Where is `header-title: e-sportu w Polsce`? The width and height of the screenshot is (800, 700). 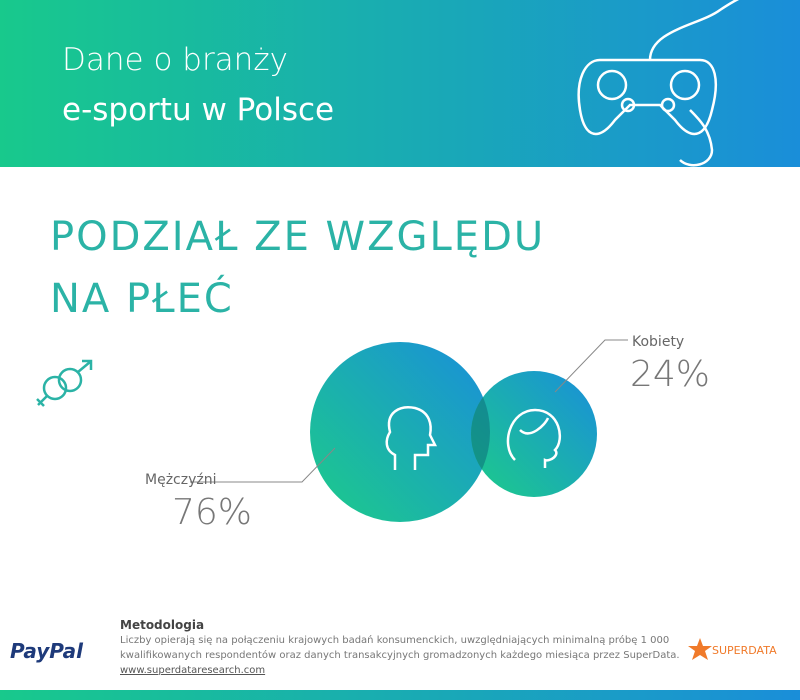
header-title: e-sportu w Polsce is located at coordinates (198, 110).